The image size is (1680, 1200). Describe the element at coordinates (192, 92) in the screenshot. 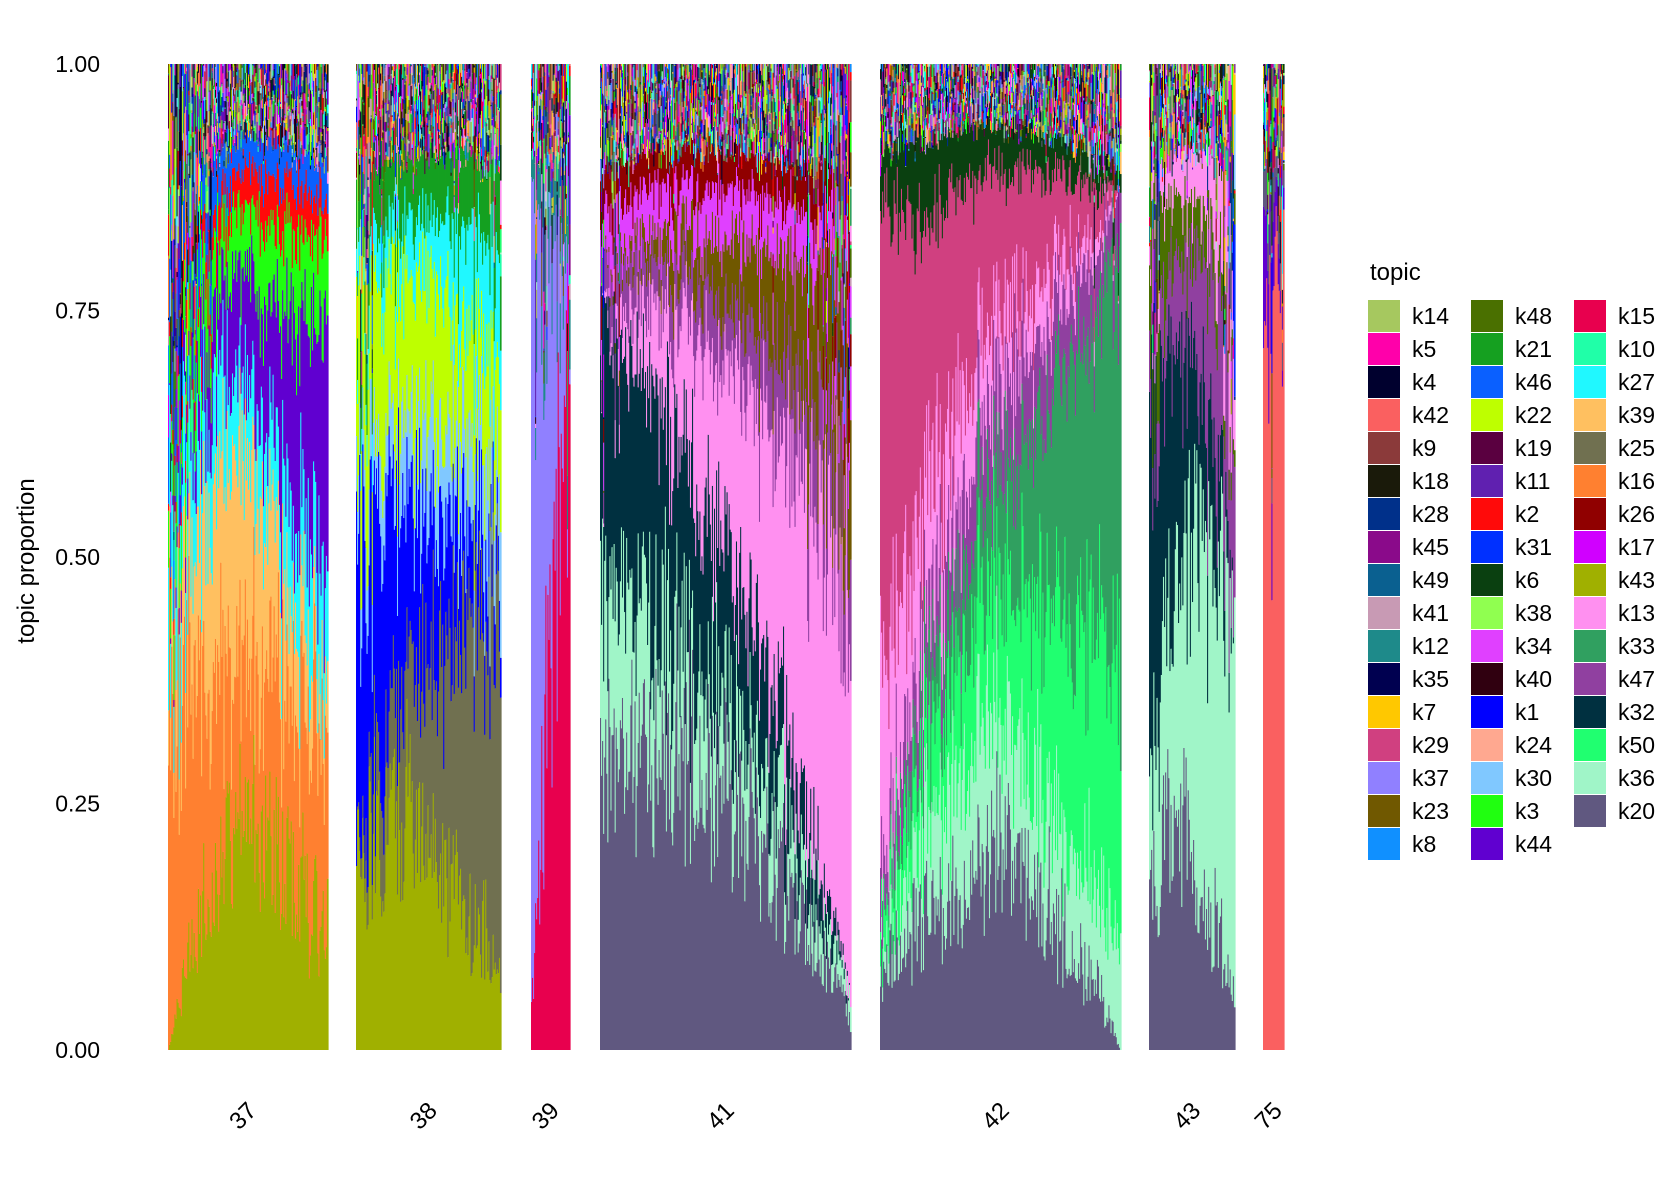

I see `bar-segment-k35` at that location.